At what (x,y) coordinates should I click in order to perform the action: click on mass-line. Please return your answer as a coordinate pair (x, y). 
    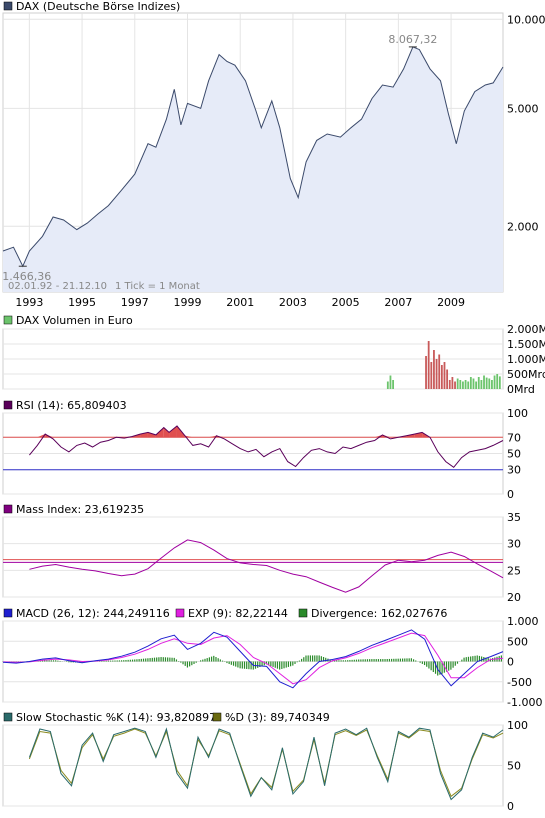
    Looking at the image, I should click on (266, 566).